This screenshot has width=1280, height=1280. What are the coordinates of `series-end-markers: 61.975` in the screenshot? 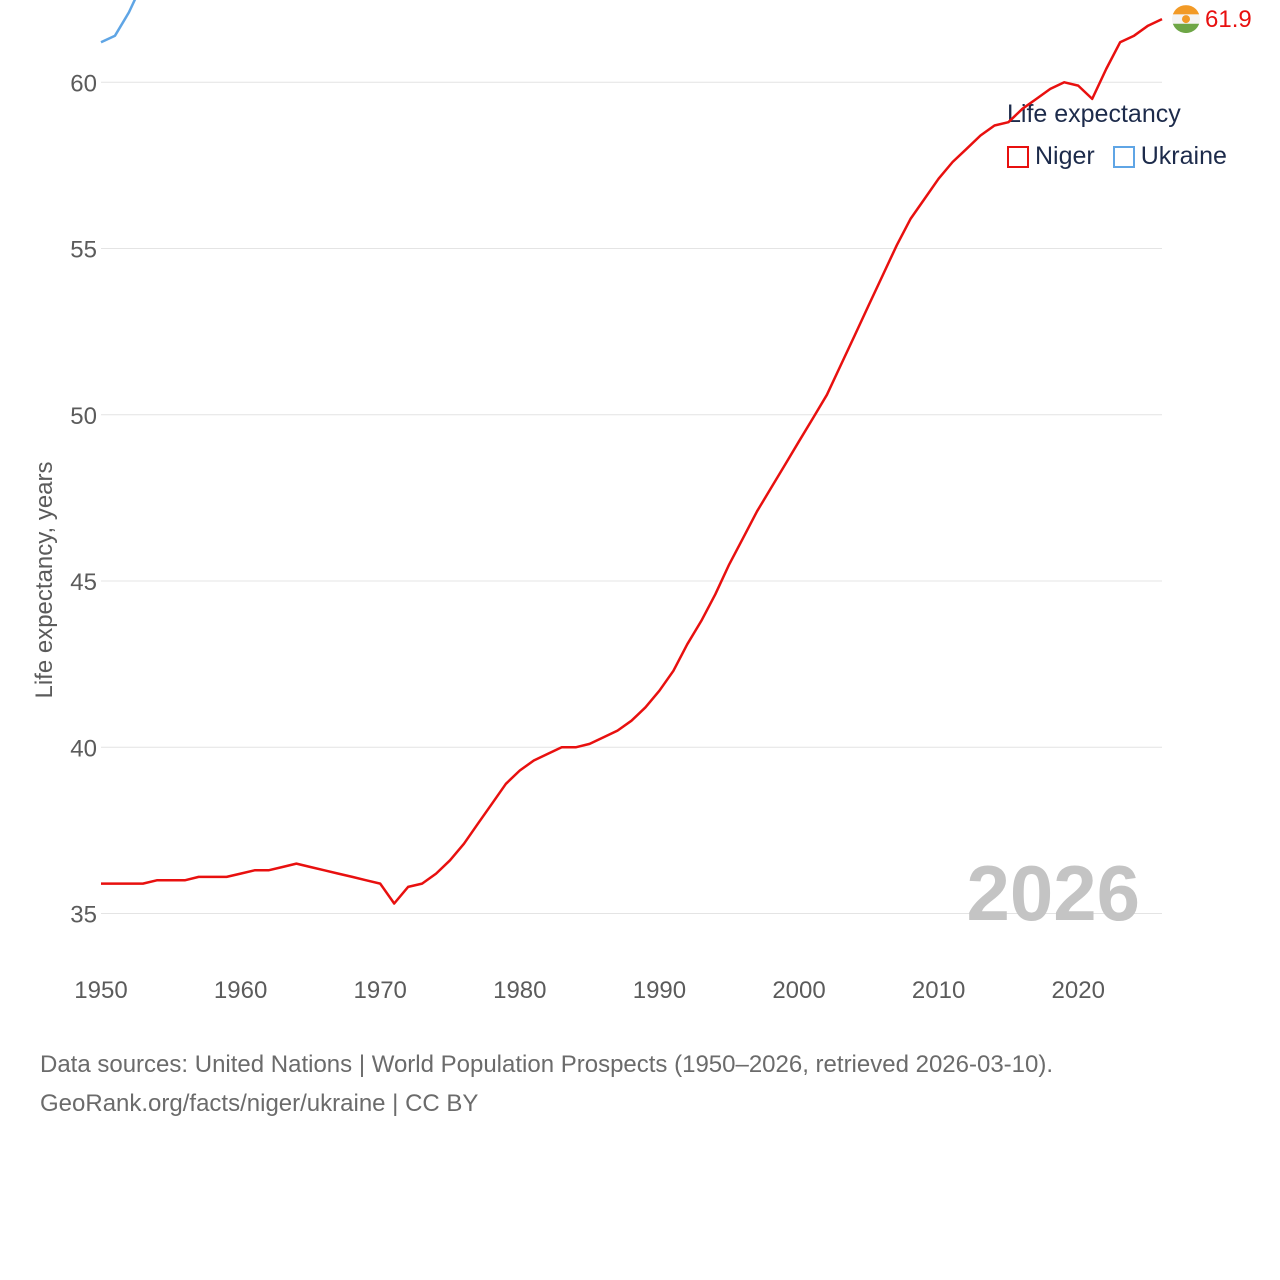 It's located at (1212, 19).